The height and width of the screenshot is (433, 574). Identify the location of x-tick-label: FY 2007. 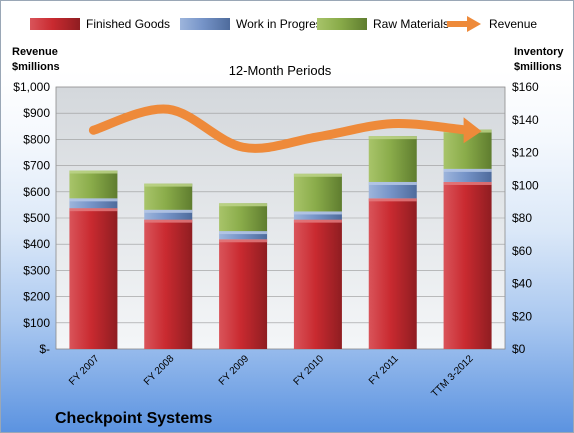
(84, 370).